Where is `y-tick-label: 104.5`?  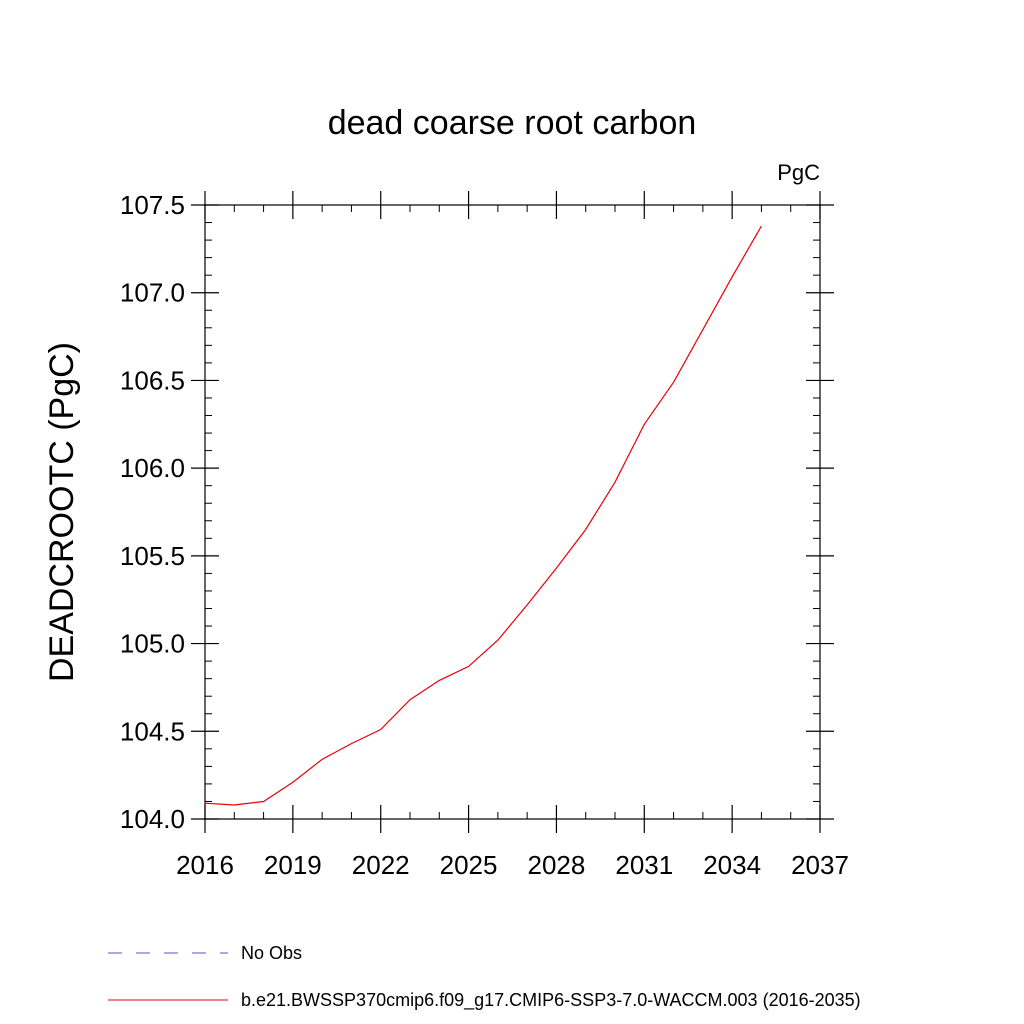
y-tick-label: 104.5 is located at coordinates (152, 731).